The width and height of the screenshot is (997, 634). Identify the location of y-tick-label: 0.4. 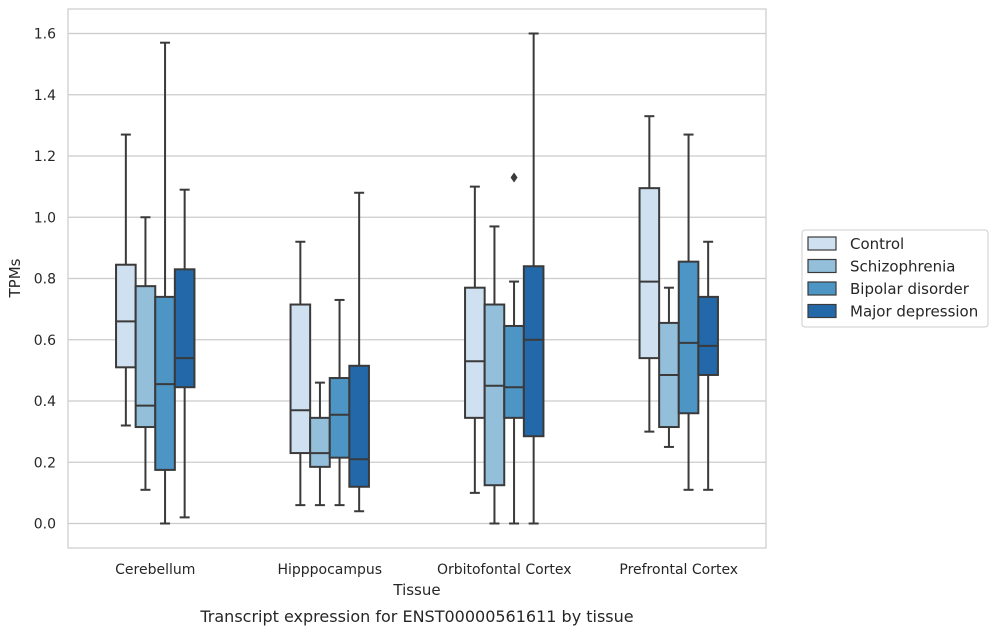
(45, 402).